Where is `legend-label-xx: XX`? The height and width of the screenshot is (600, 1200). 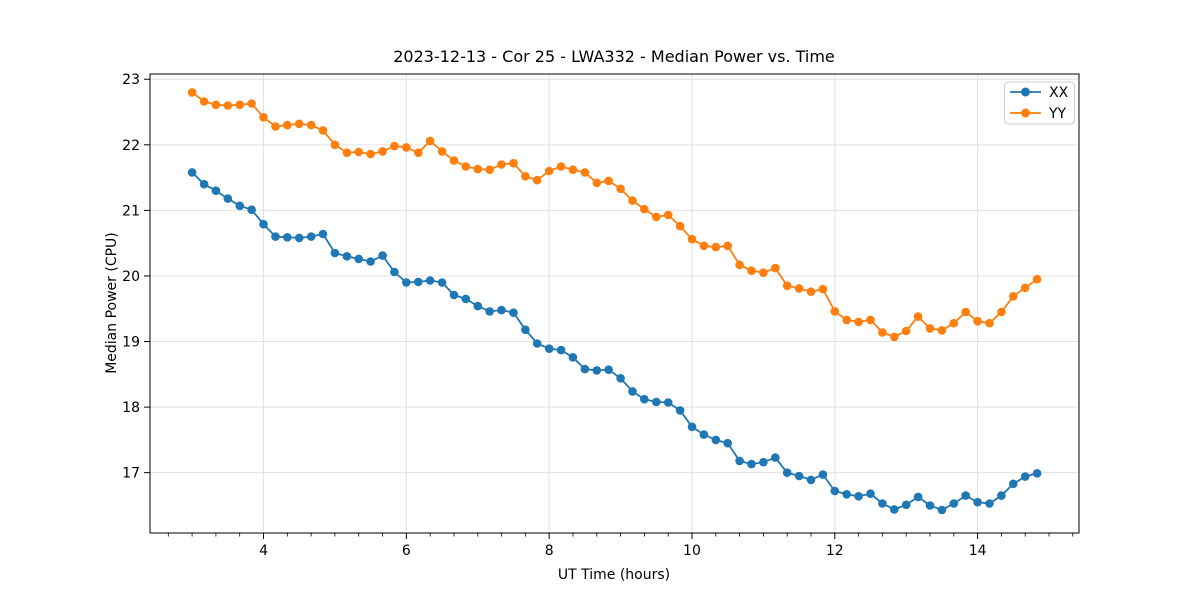
legend-label-xx: XX is located at coordinates (1059, 93).